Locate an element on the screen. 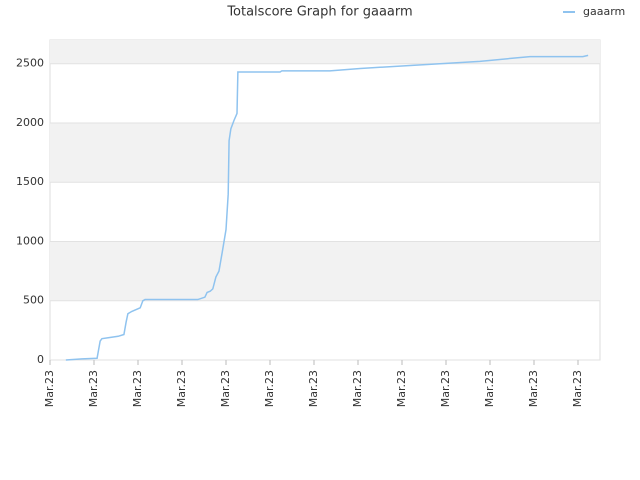 The height and width of the screenshot is (480, 640). y-tick-label: 2000 is located at coordinates (30, 122).